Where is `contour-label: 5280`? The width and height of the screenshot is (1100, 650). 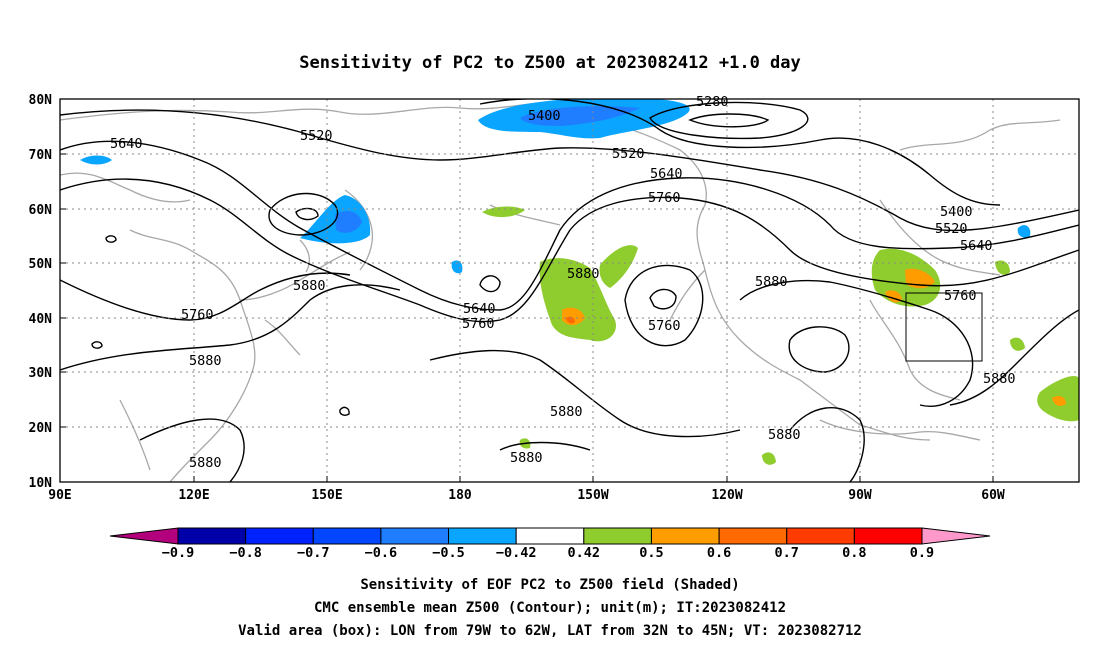 contour-label: 5280 is located at coordinates (712, 102).